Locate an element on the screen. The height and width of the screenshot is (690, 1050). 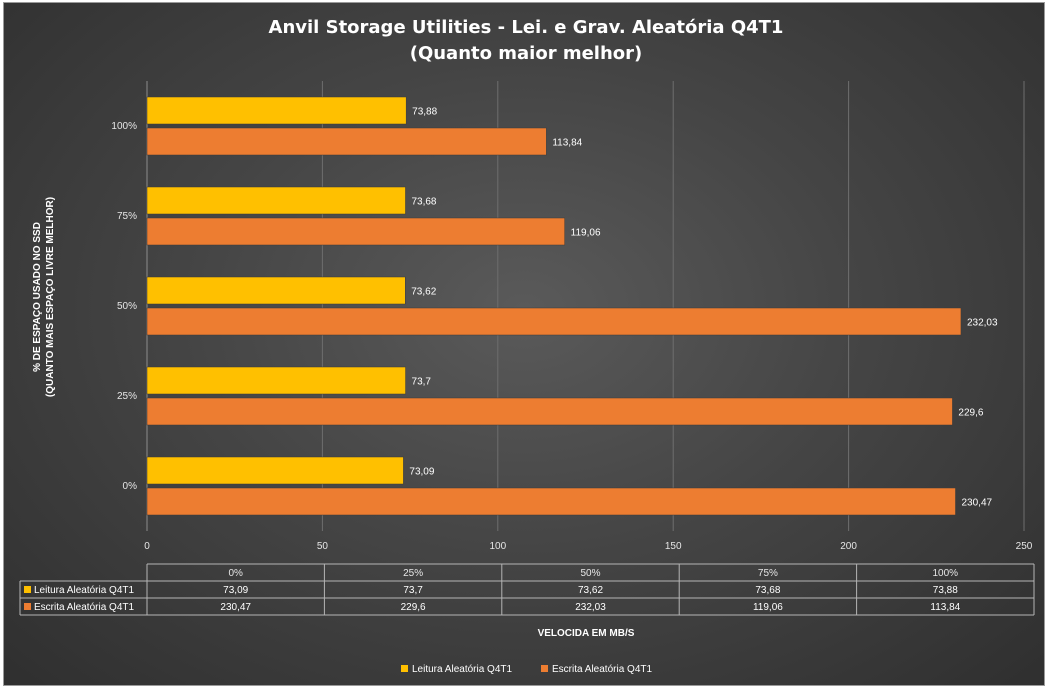
legend-label: Escrita Aleatória Q4T1 is located at coordinates (602, 669).